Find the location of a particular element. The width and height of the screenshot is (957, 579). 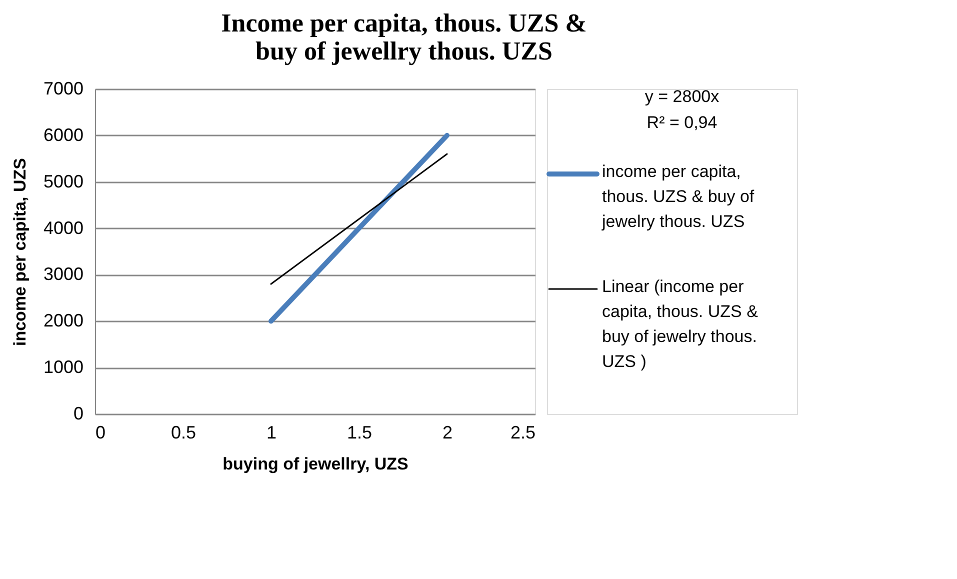

legend-label: Linear (income per capita, thous. UZS & buy of jewelry thous. UZS ) is located at coordinates (680, 324).